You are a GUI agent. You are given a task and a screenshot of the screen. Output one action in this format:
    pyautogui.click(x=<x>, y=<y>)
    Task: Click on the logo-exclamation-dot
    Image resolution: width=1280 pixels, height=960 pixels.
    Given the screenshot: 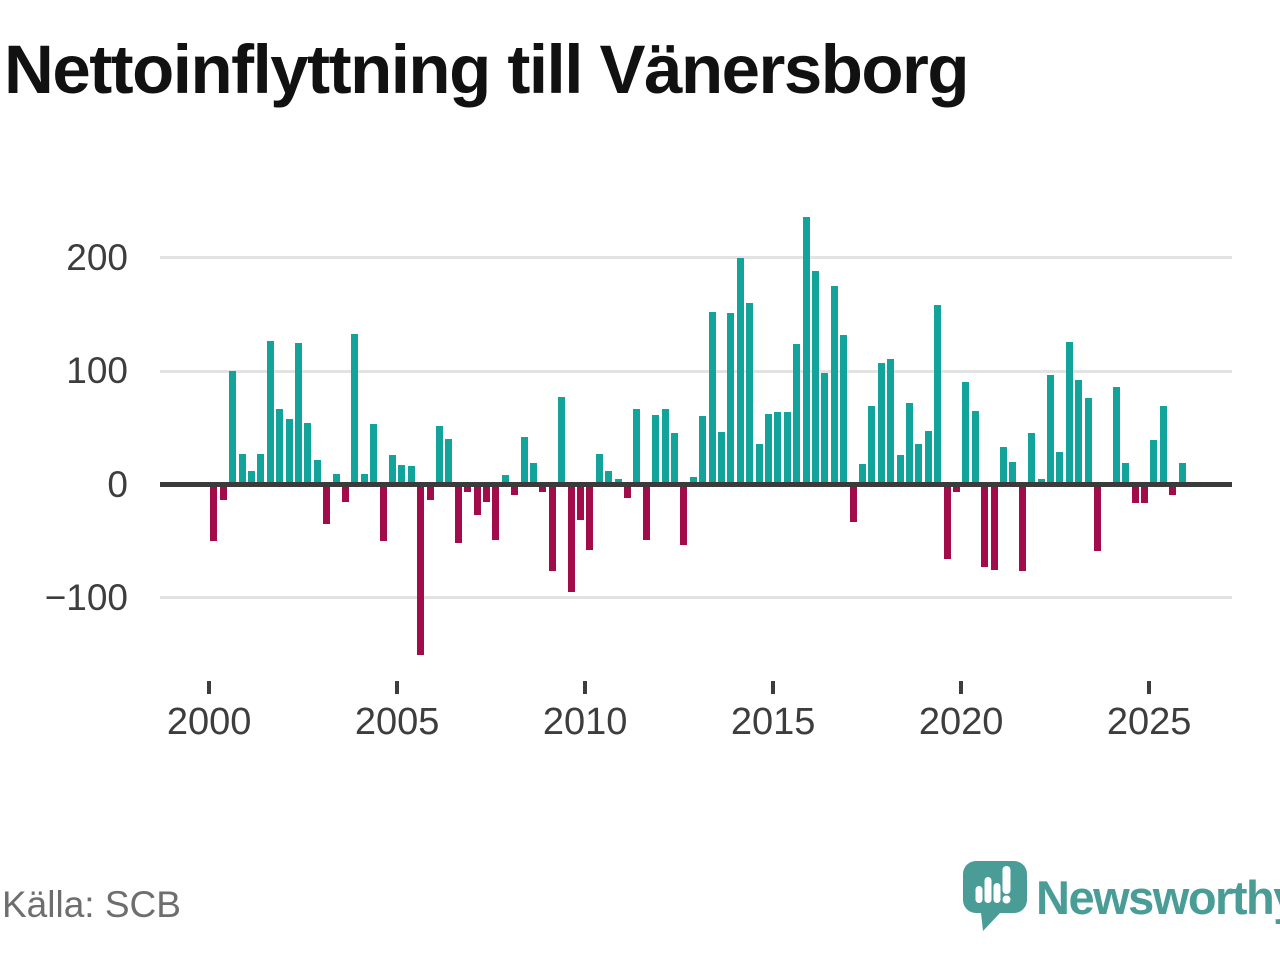 What is the action you would take?
    pyautogui.click(x=1006, y=899)
    